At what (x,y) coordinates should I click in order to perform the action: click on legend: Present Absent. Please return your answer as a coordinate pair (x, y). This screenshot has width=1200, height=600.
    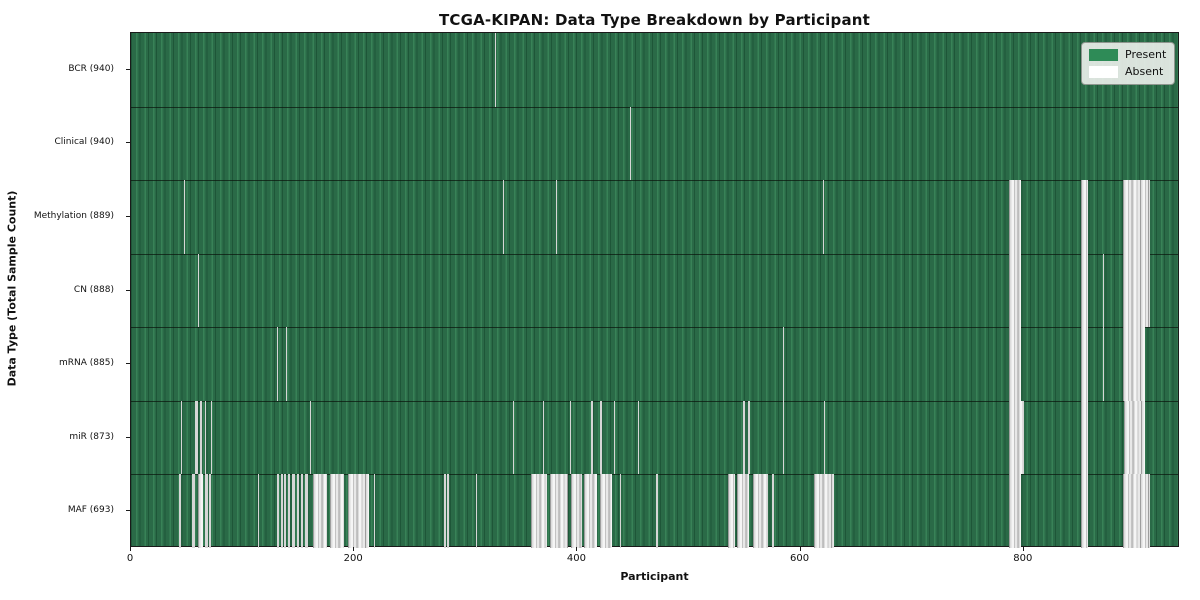
    Looking at the image, I should click on (1128, 63).